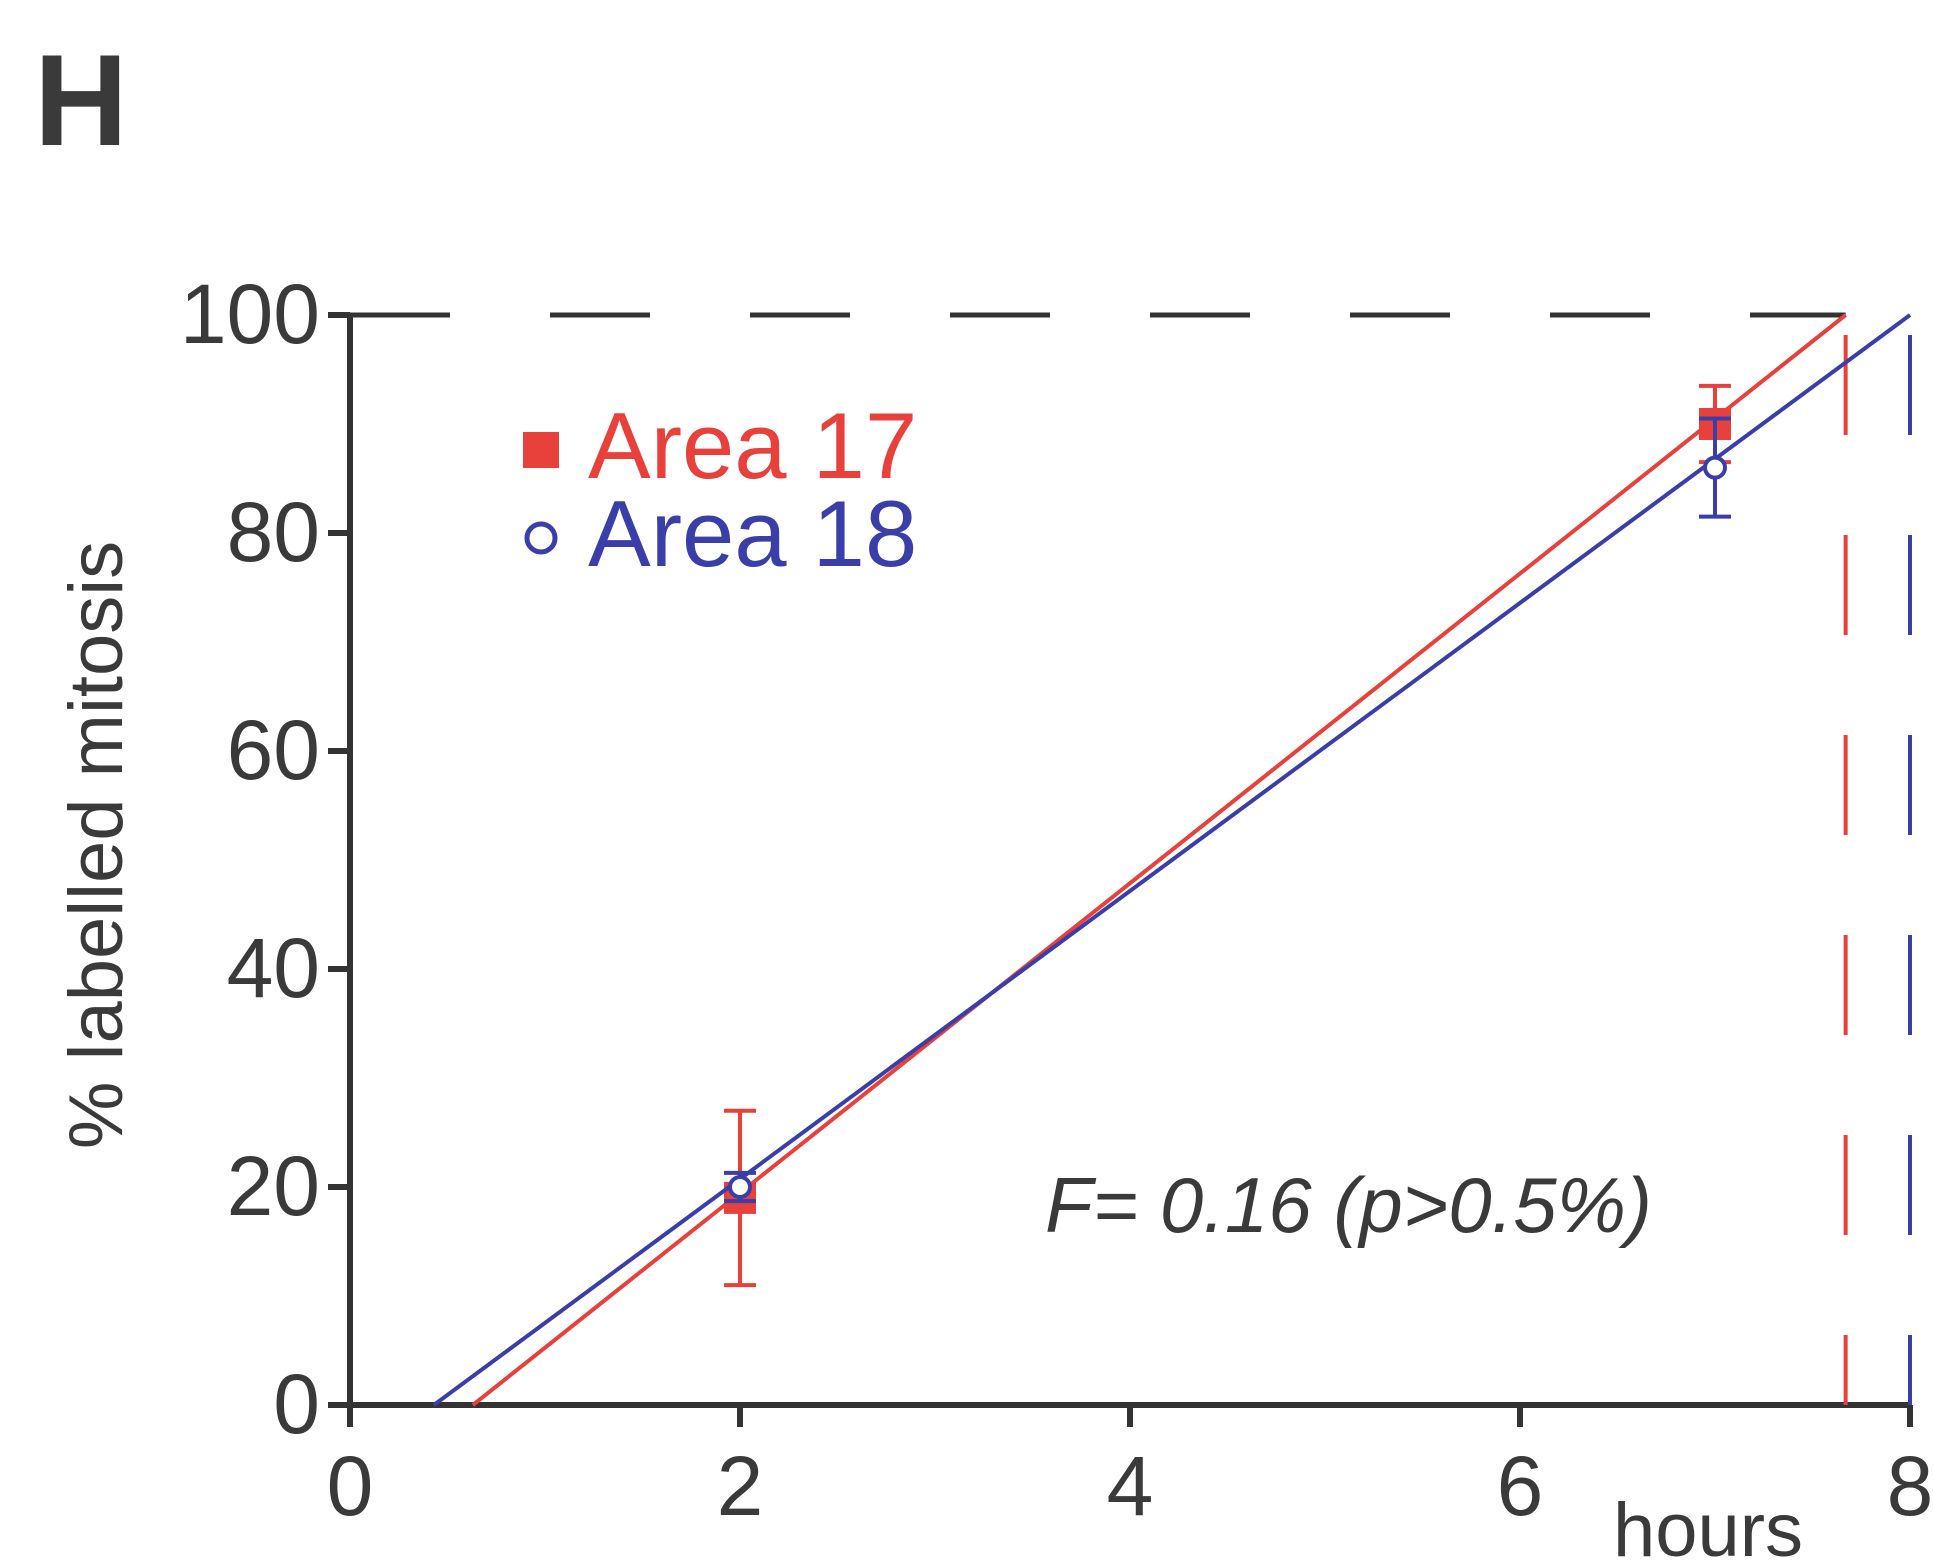 The height and width of the screenshot is (1568, 1934). What do you see at coordinates (273, 532) in the screenshot?
I see `y-tick-label: 80` at bounding box center [273, 532].